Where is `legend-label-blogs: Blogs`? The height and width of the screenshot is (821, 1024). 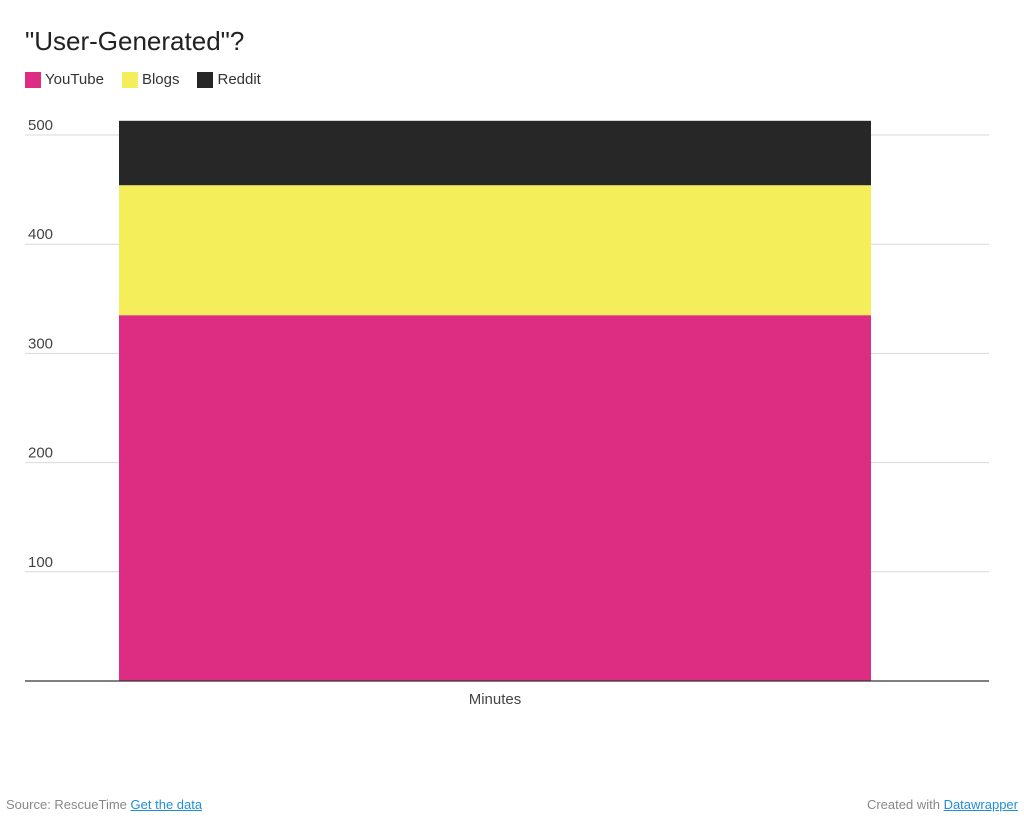
legend-label-blogs: Blogs is located at coordinates (160, 79).